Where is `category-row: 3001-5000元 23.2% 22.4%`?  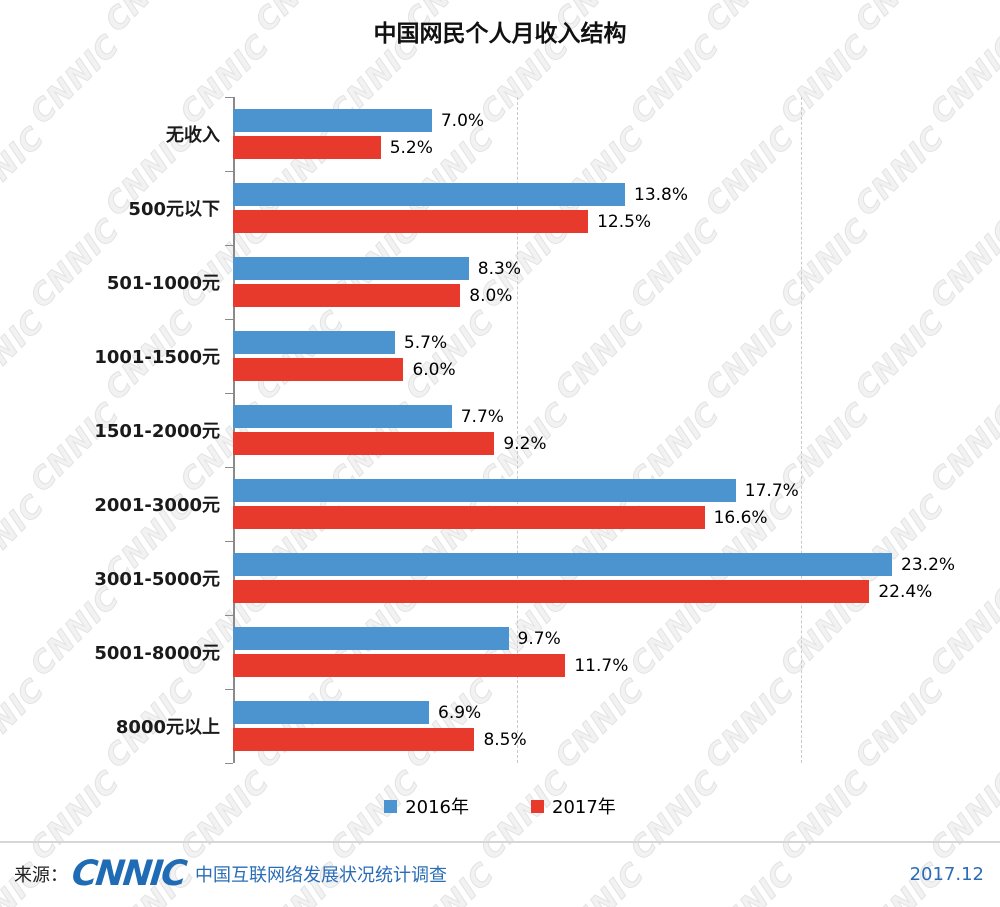 category-row: 3001-5000元 23.2% 22.4% is located at coordinates (500, 578).